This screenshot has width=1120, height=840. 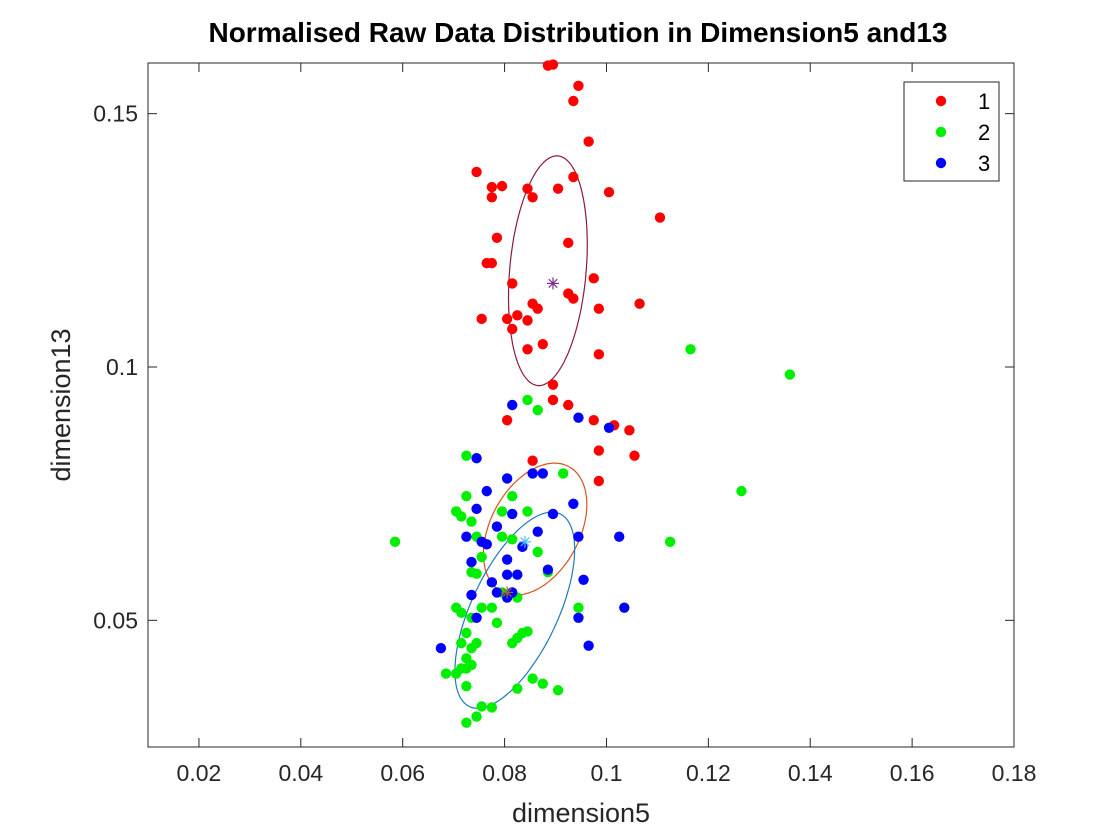 What do you see at coordinates (504, 773) in the screenshot?
I see `x-tick-label: 0.08` at bounding box center [504, 773].